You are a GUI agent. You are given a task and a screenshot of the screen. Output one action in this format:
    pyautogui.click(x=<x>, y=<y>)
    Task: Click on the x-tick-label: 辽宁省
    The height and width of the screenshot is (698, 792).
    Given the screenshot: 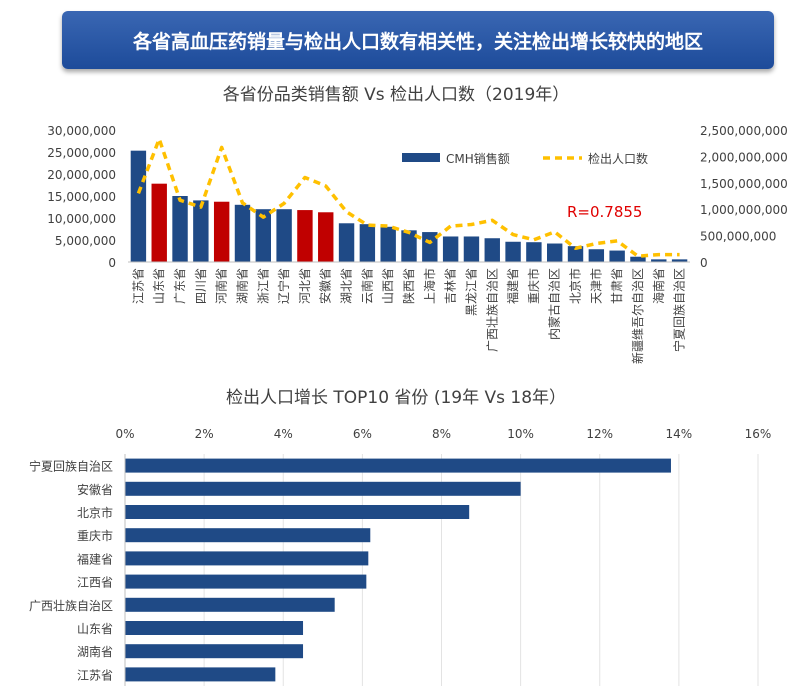 What is the action you would take?
    pyautogui.click(x=283, y=286)
    